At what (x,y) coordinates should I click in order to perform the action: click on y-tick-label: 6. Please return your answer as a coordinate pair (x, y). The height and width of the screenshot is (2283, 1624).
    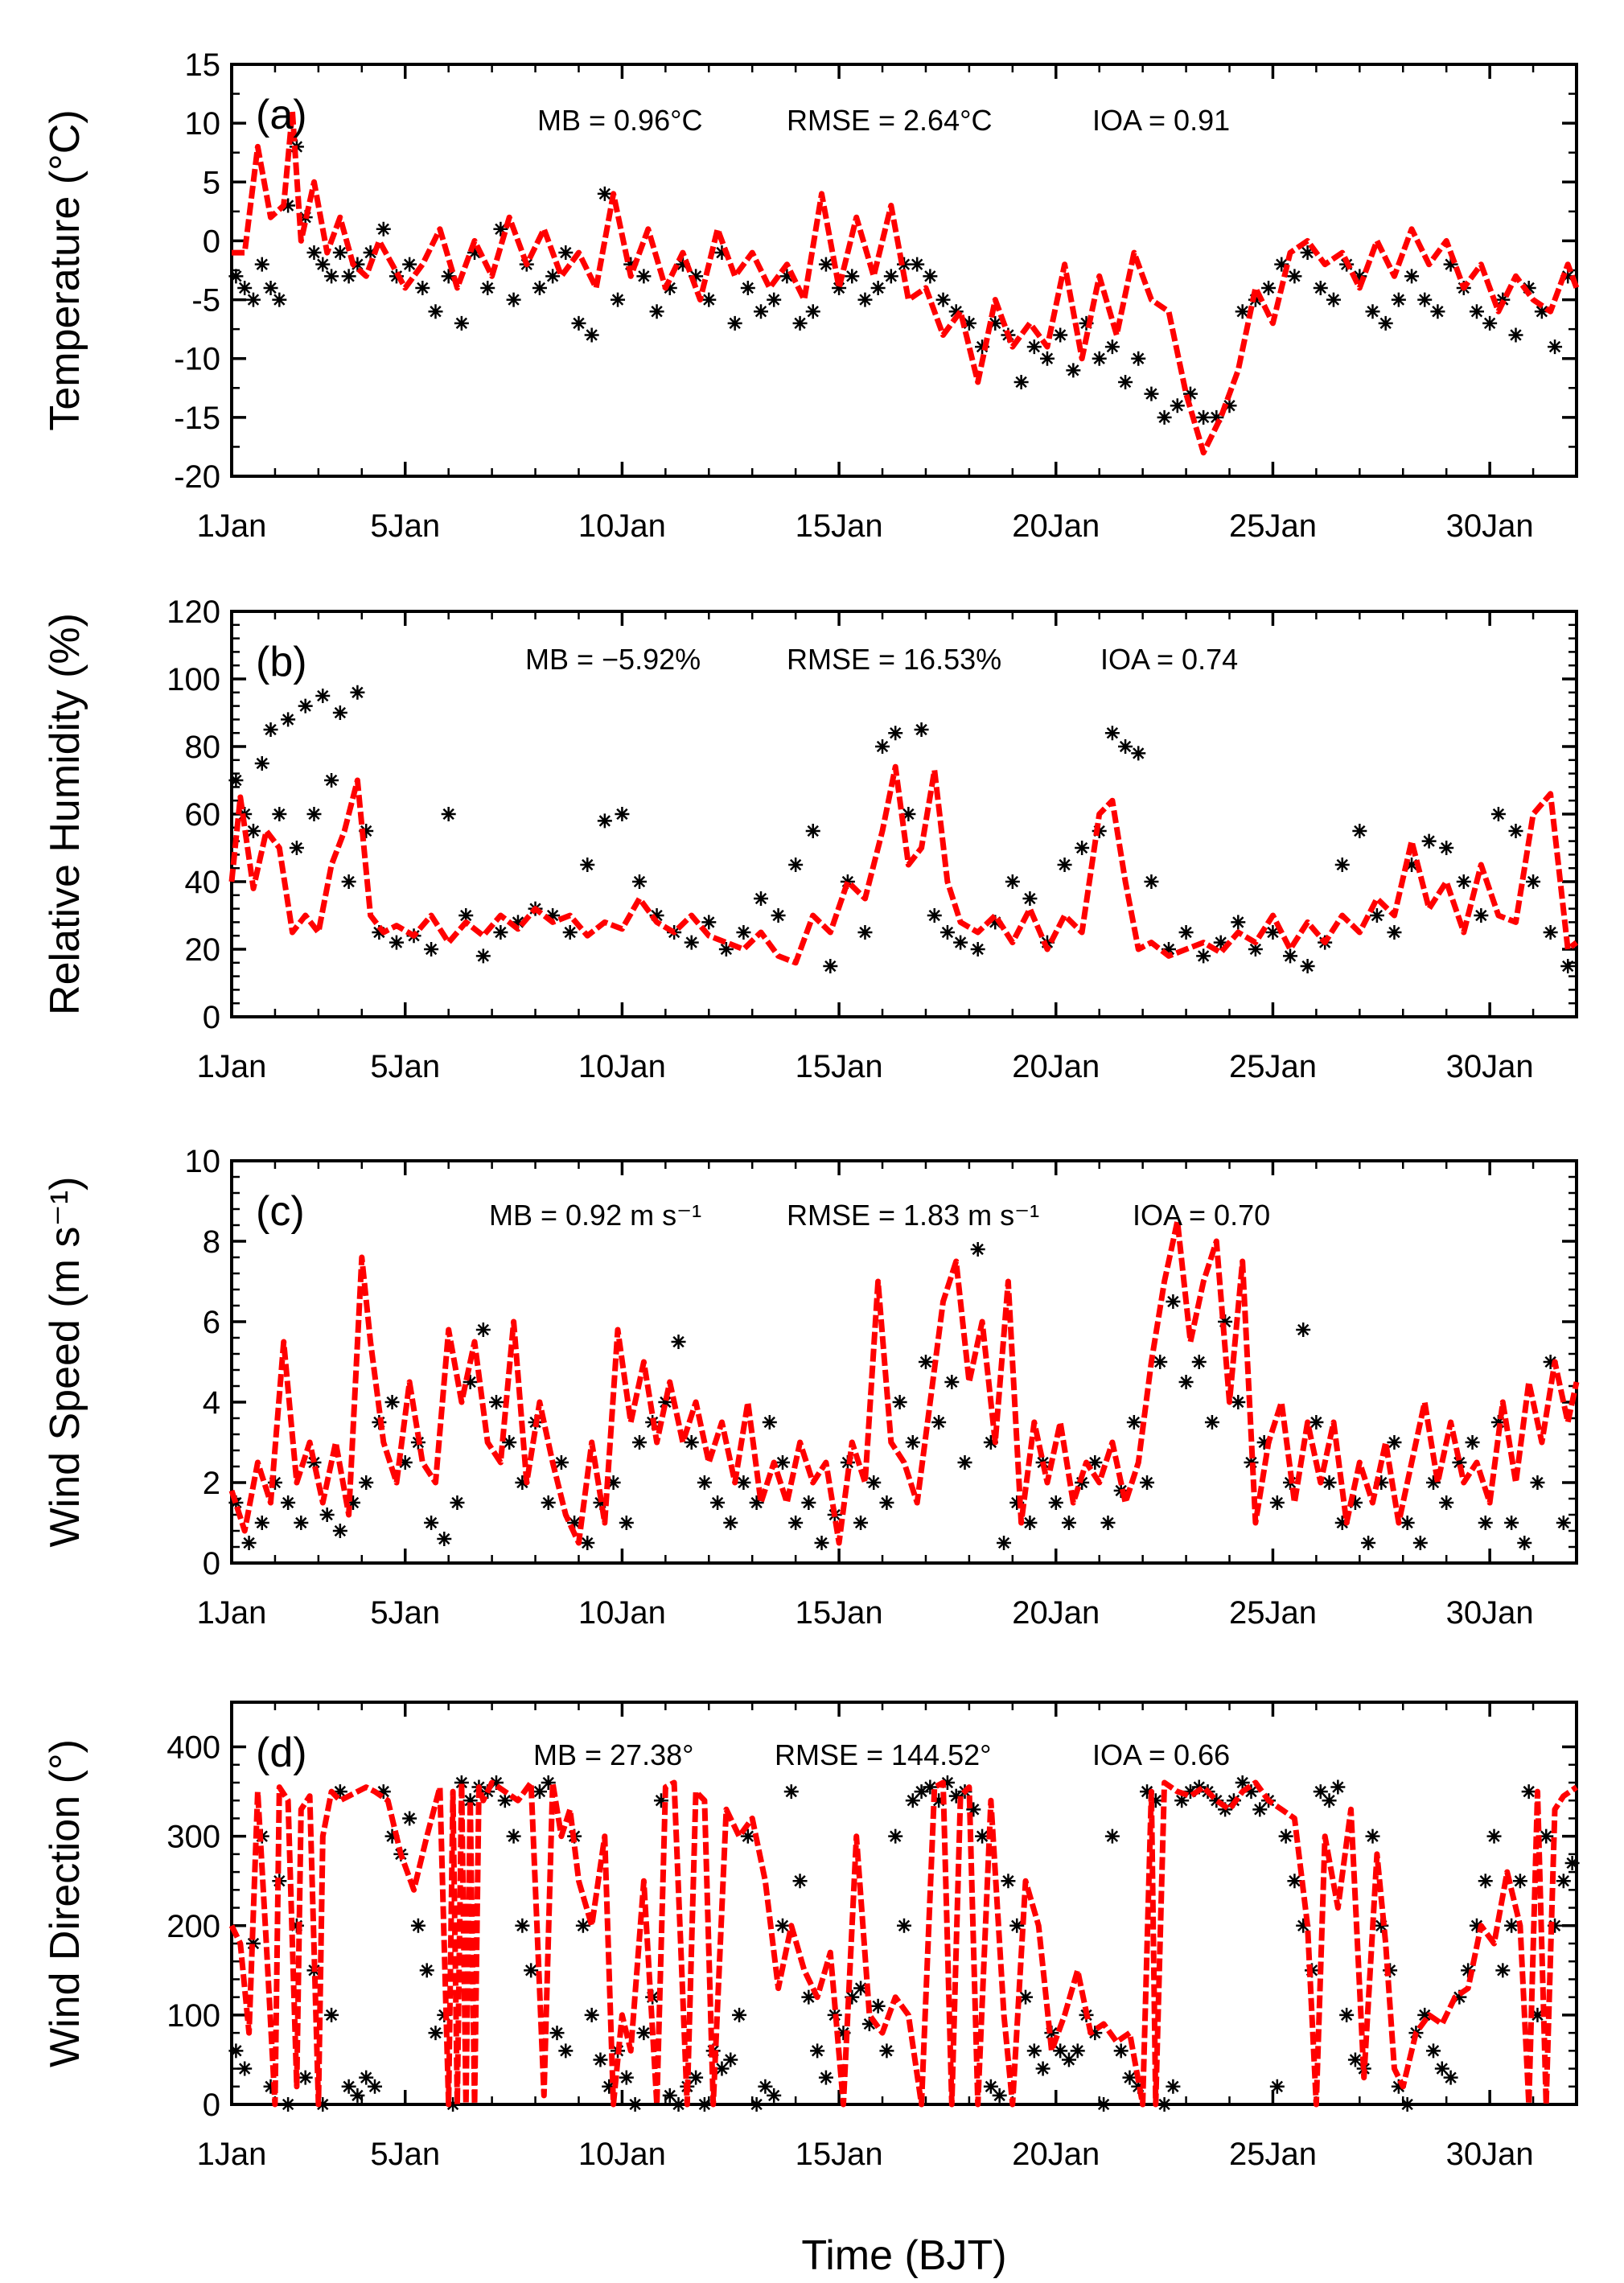
    Looking at the image, I should click on (211, 1322).